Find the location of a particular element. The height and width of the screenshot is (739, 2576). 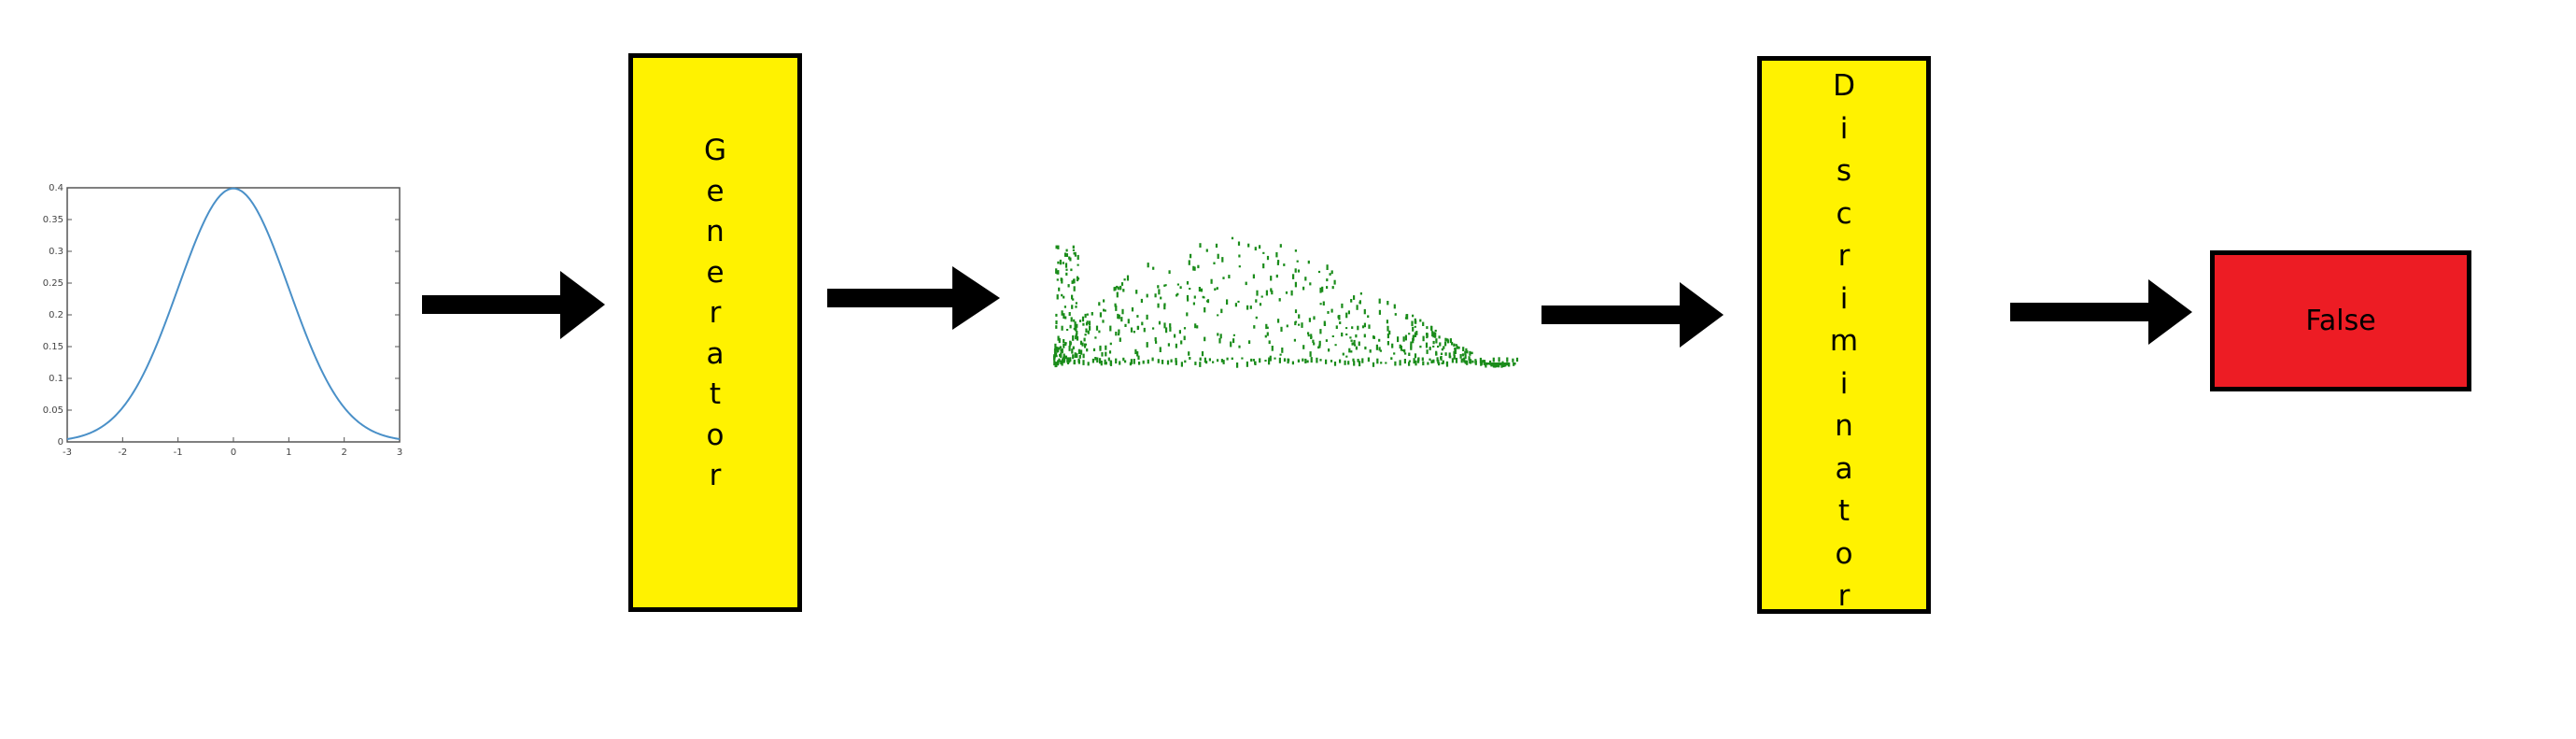

discriminator-letter: s is located at coordinates (1844, 171).